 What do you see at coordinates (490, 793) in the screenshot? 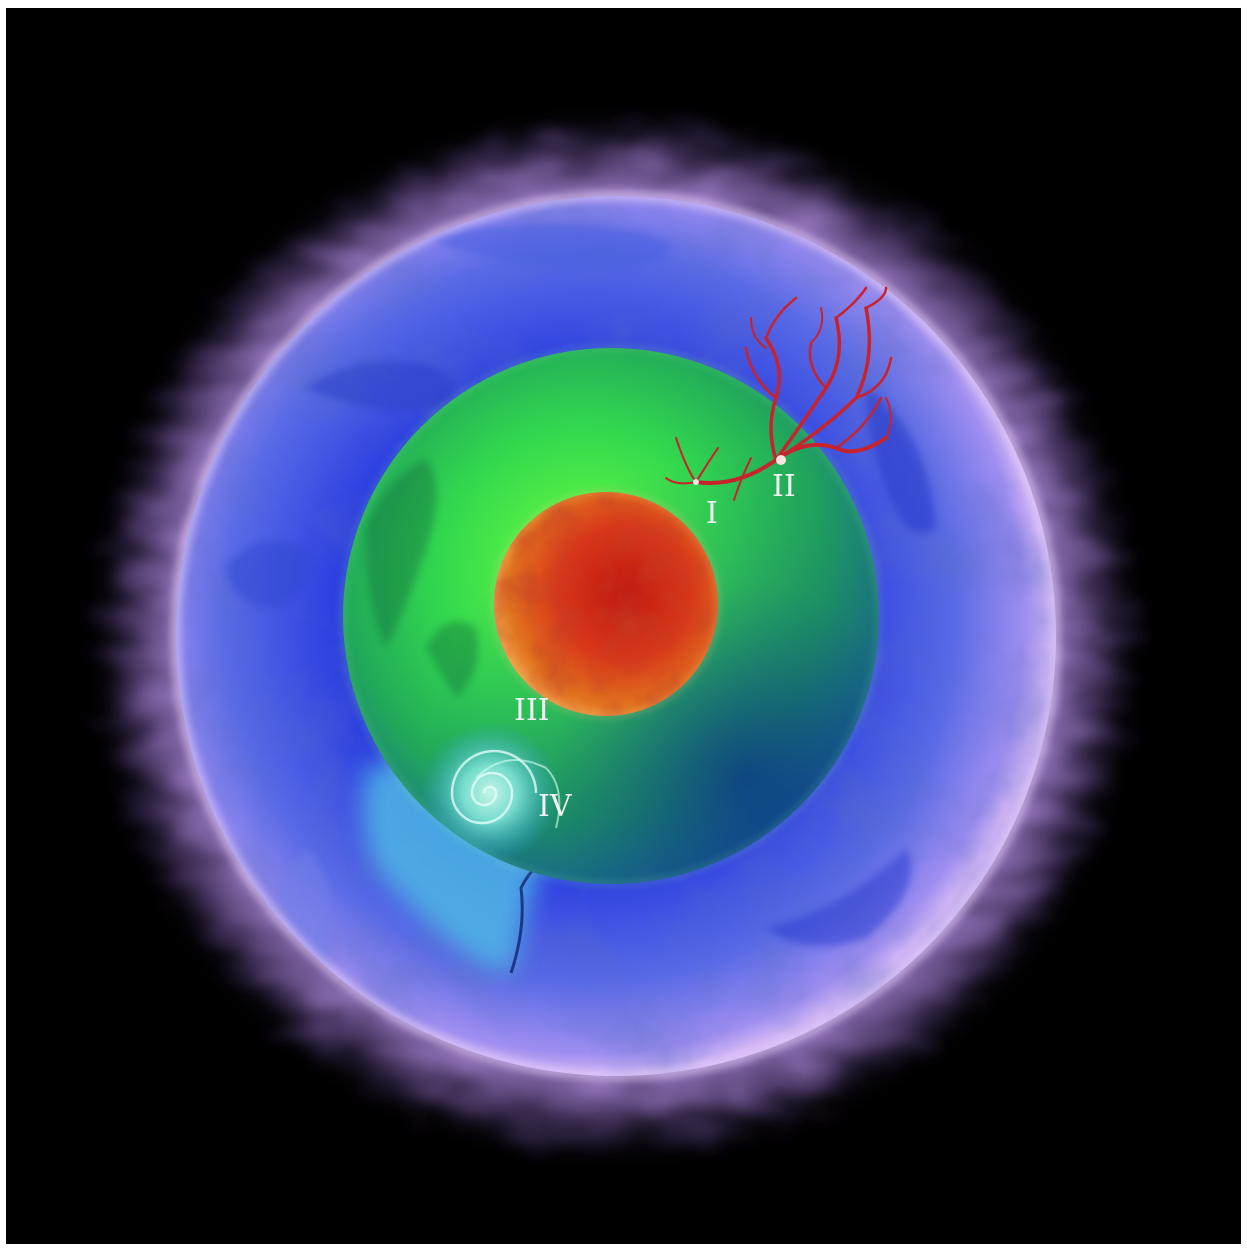
I see `spiral-vortex-icon` at bounding box center [490, 793].